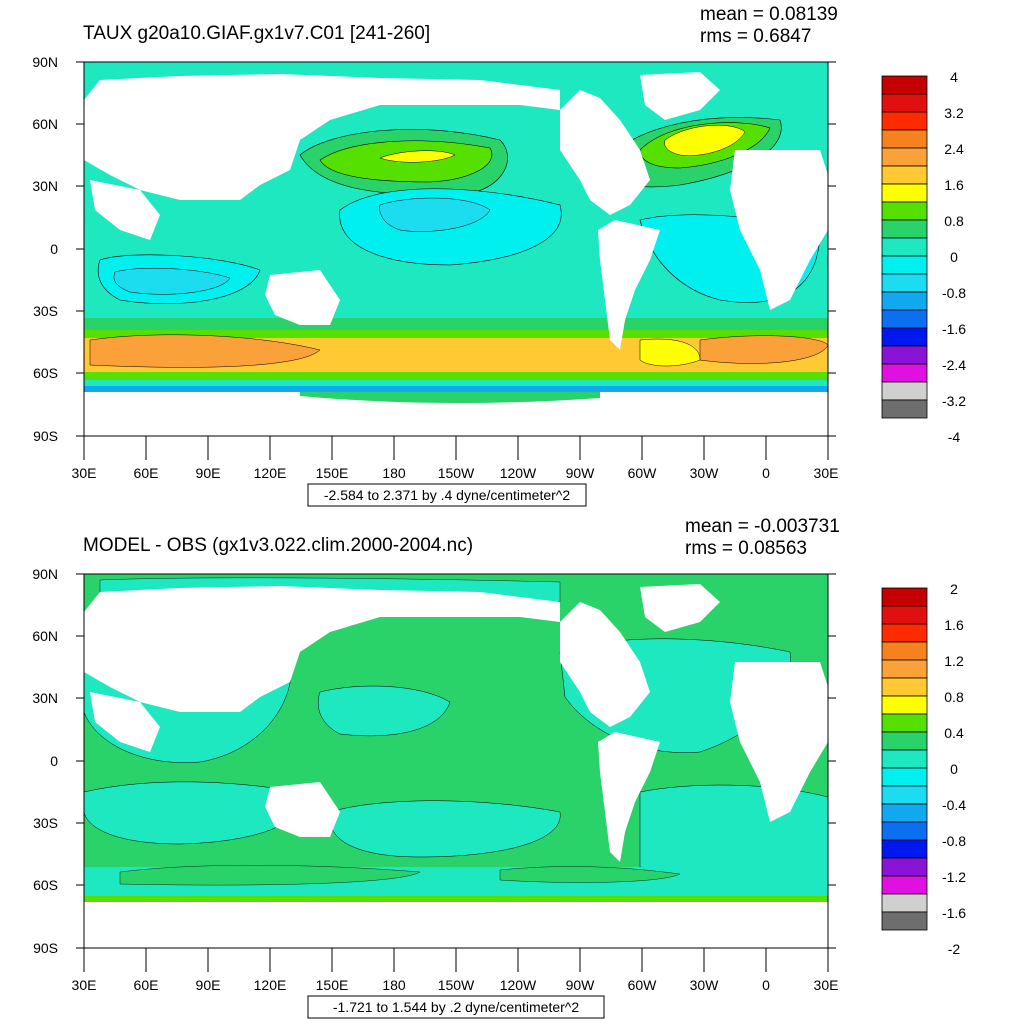  Describe the element at coordinates (954, 733) in the screenshot. I see `colorbar-label: 0.4` at that location.